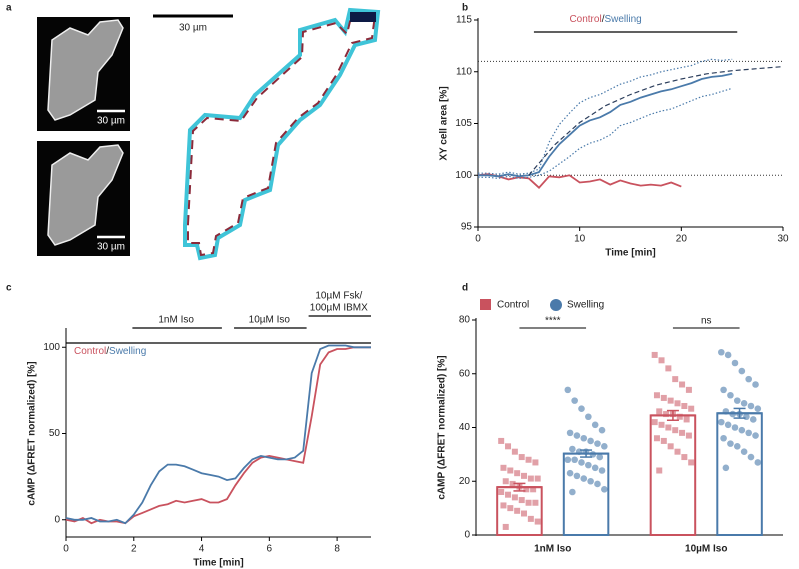  Describe the element at coordinates (85, 195) in the screenshot. I see `cell-image` at that location.